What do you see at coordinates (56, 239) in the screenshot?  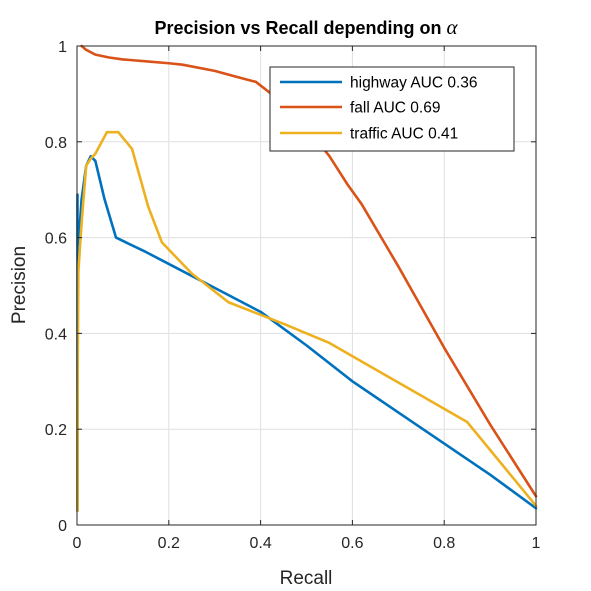 I see `y-tick-label: 0.6` at bounding box center [56, 239].